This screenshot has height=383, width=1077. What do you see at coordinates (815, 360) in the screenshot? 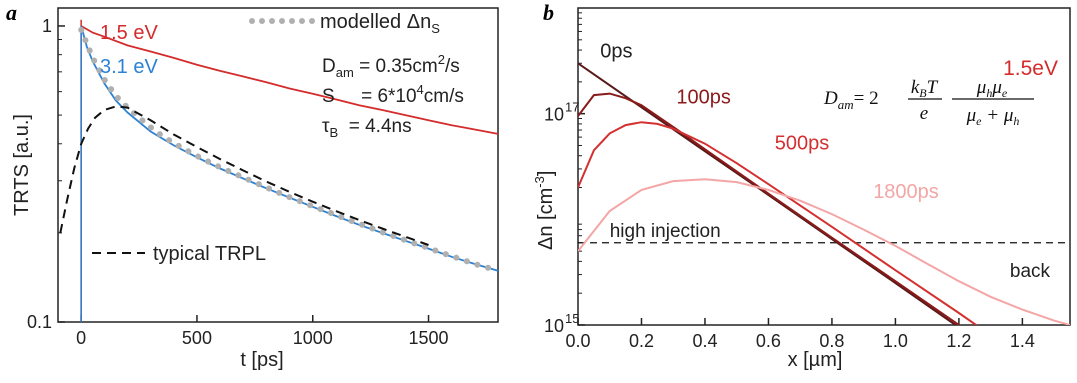
I see `panel-b-x-axis-title: x [µm]` at bounding box center [815, 360].